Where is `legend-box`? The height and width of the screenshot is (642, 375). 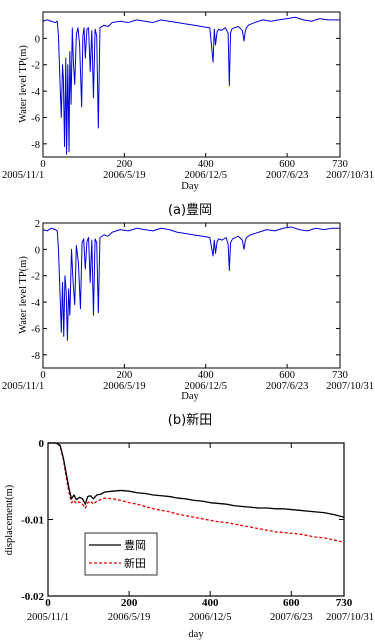
legend-box is located at coordinates (121, 554).